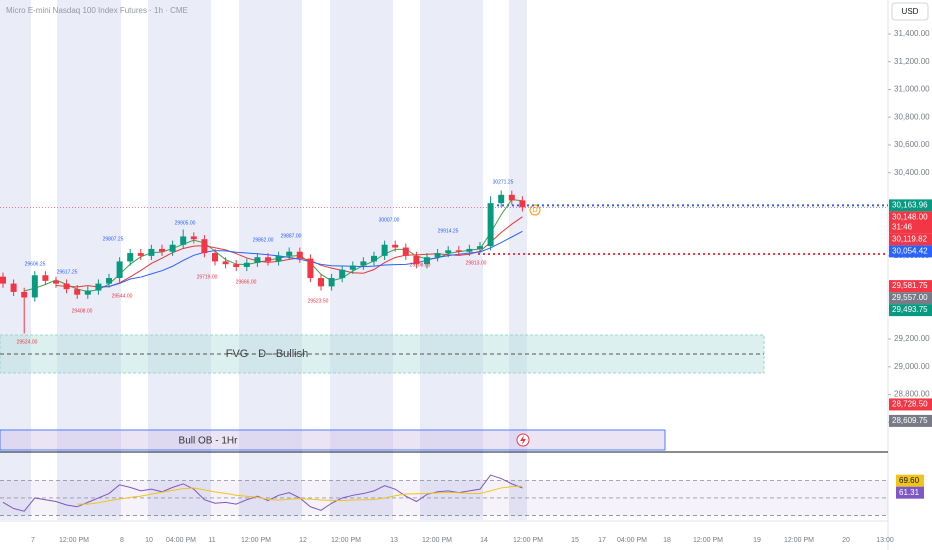  I want to click on bull-ob-zone, so click(333, 440).